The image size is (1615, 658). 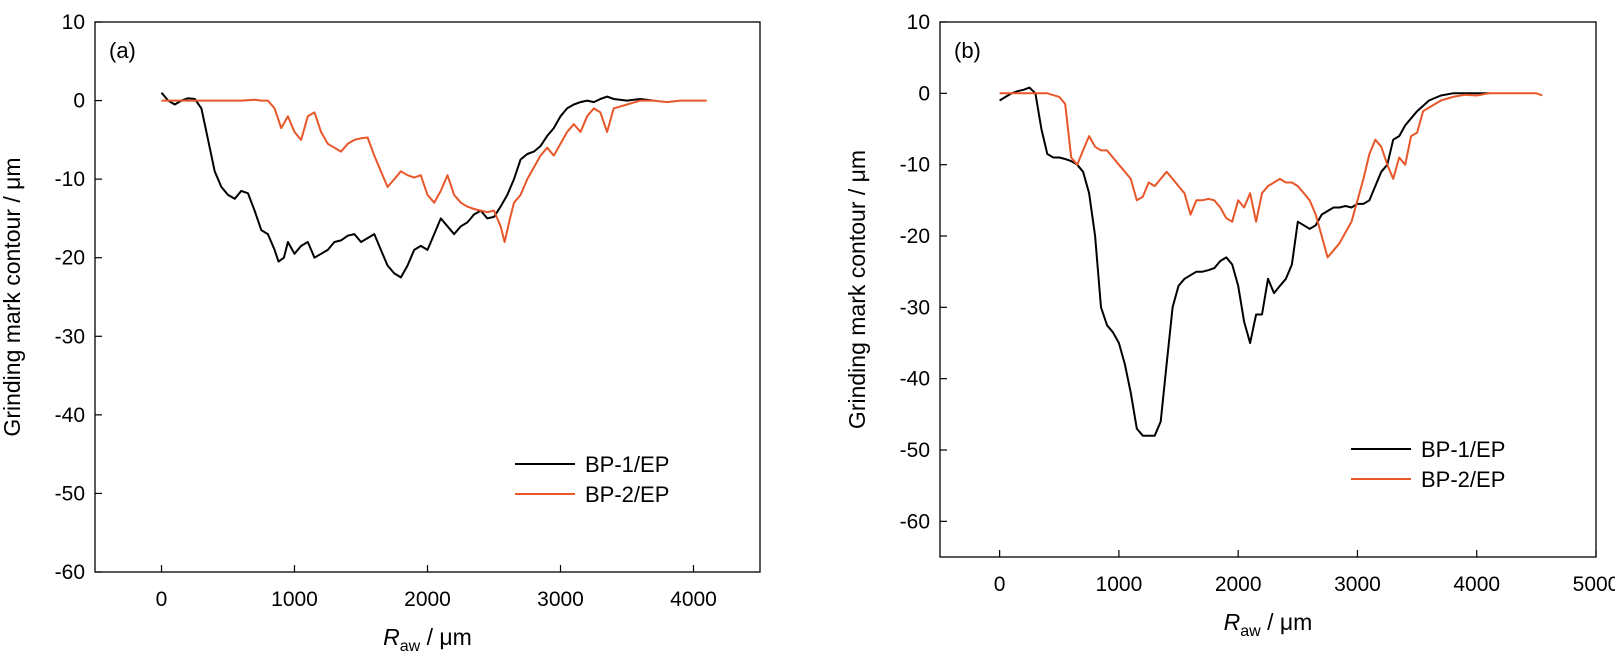 I want to click on panel-label: (b), so click(x=967, y=50).